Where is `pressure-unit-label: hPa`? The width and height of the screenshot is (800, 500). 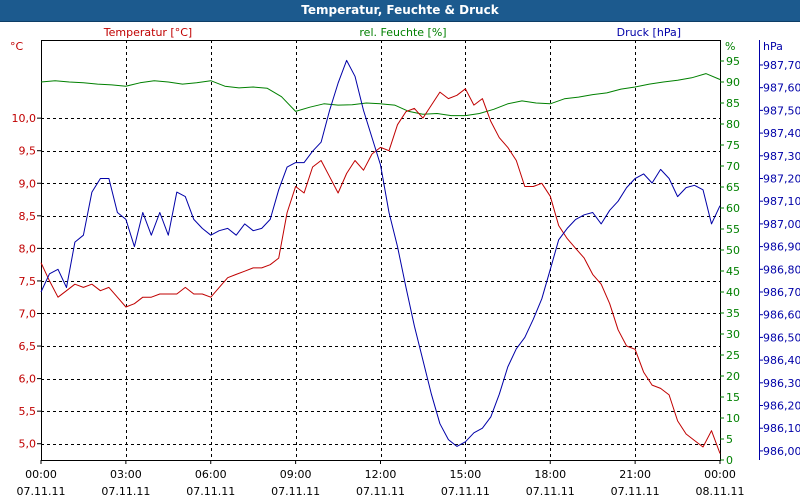
pressure-unit-label: hPa is located at coordinates (773, 46).